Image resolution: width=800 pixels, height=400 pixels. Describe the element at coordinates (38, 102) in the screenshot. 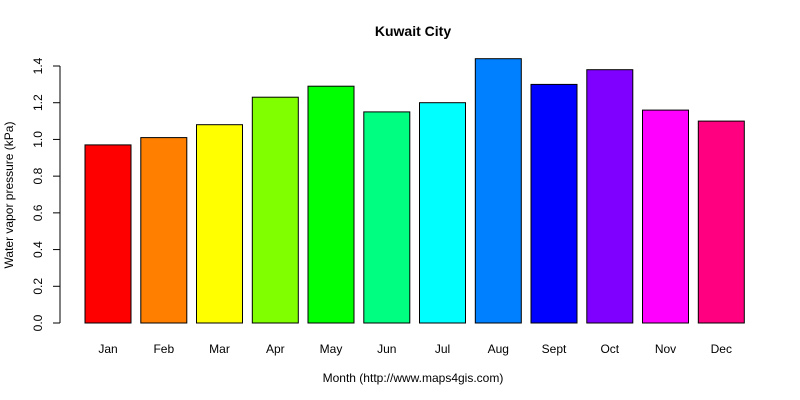

I see `y-tick-label: 1.2` at that location.